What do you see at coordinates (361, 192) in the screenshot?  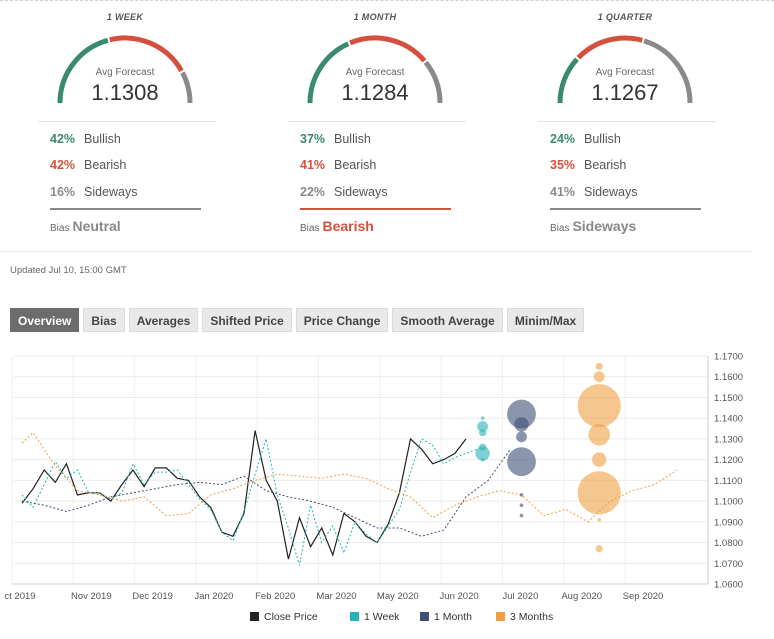 I see `sideways-label: Sideways` at bounding box center [361, 192].